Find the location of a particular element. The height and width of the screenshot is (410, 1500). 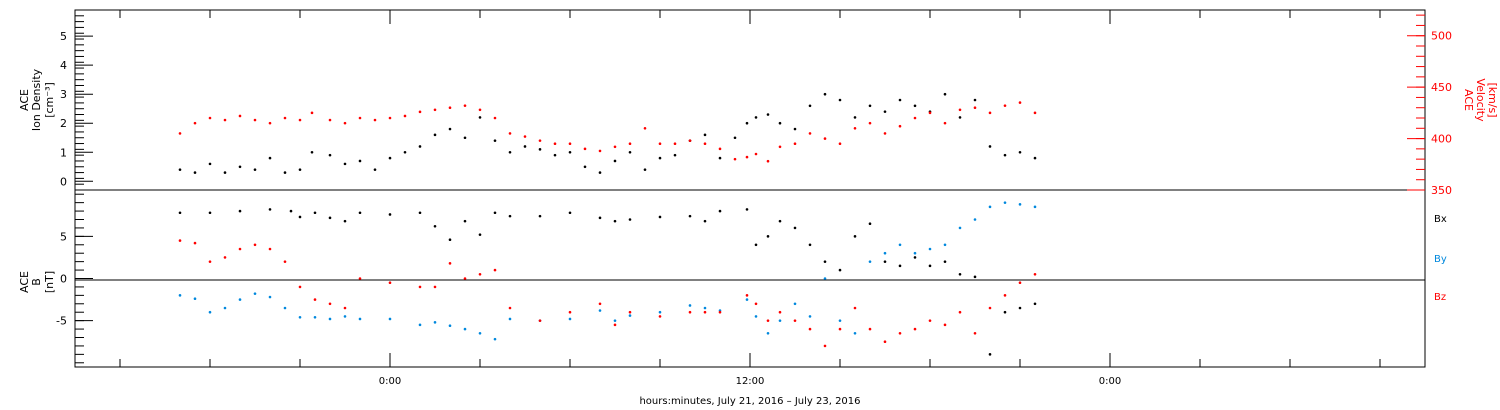

velocity-axis-label-units: [km/s] is located at coordinates (1492, 99).